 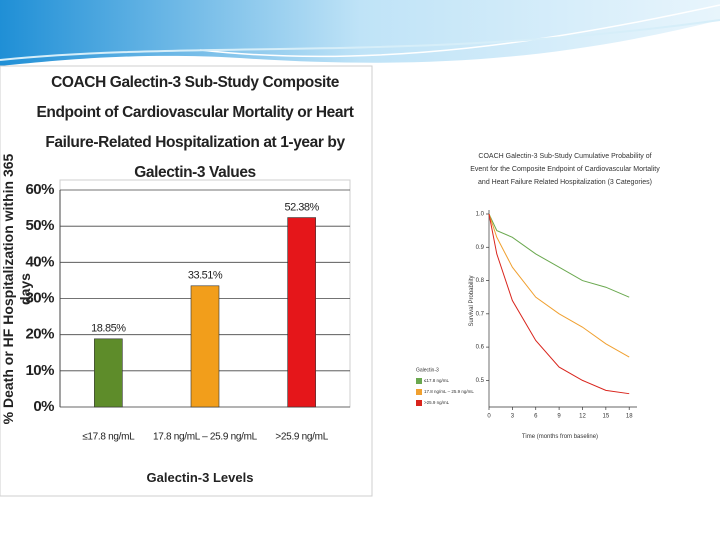 I want to click on x-tick-label: 18, so click(x=629, y=417).